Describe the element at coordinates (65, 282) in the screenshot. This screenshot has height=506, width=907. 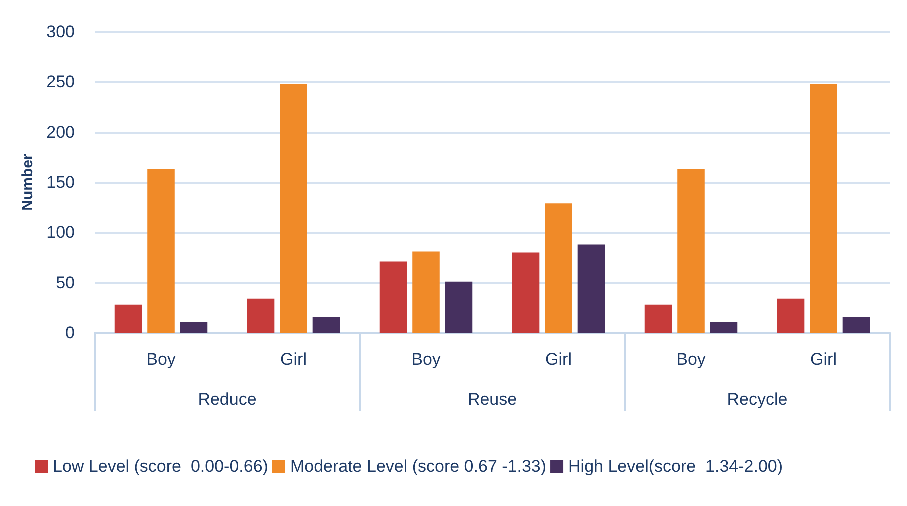
I see `y-tick-label: 50` at that location.